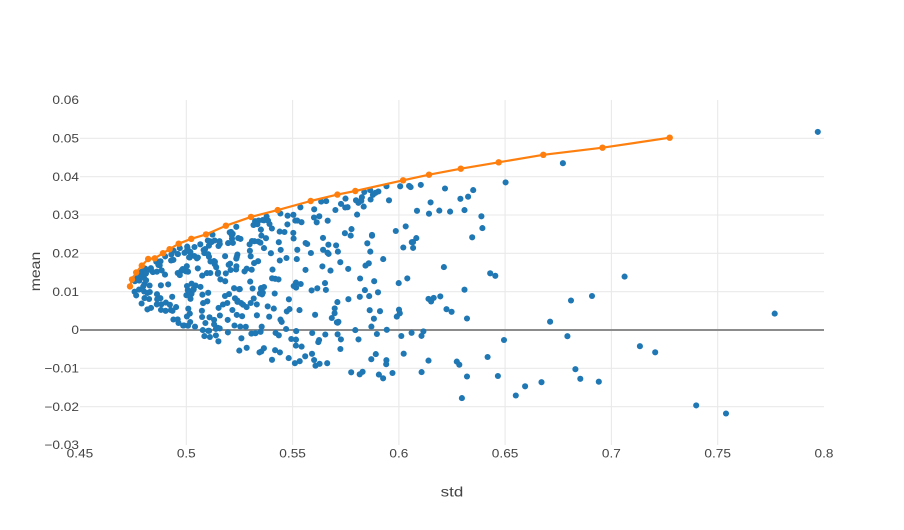 The width and height of the screenshot is (904, 530). What do you see at coordinates (61, 445) in the screenshot?
I see `svg-text: −0.03` at bounding box center [61, 445].